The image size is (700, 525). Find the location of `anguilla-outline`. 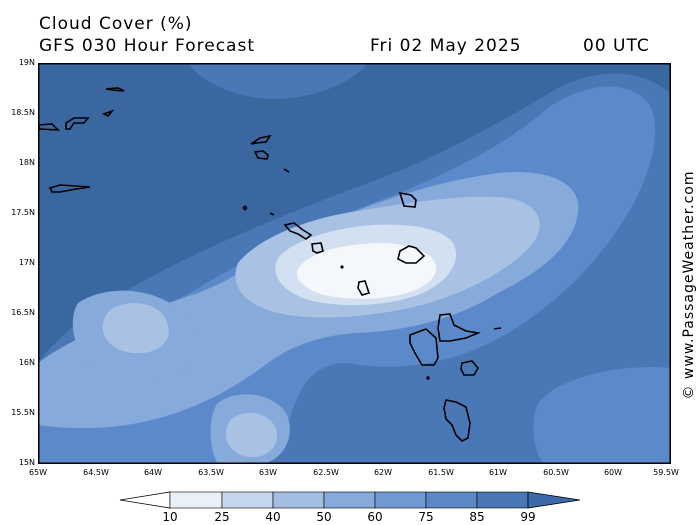

anguilla-outline is located at coordinates (261, 139).